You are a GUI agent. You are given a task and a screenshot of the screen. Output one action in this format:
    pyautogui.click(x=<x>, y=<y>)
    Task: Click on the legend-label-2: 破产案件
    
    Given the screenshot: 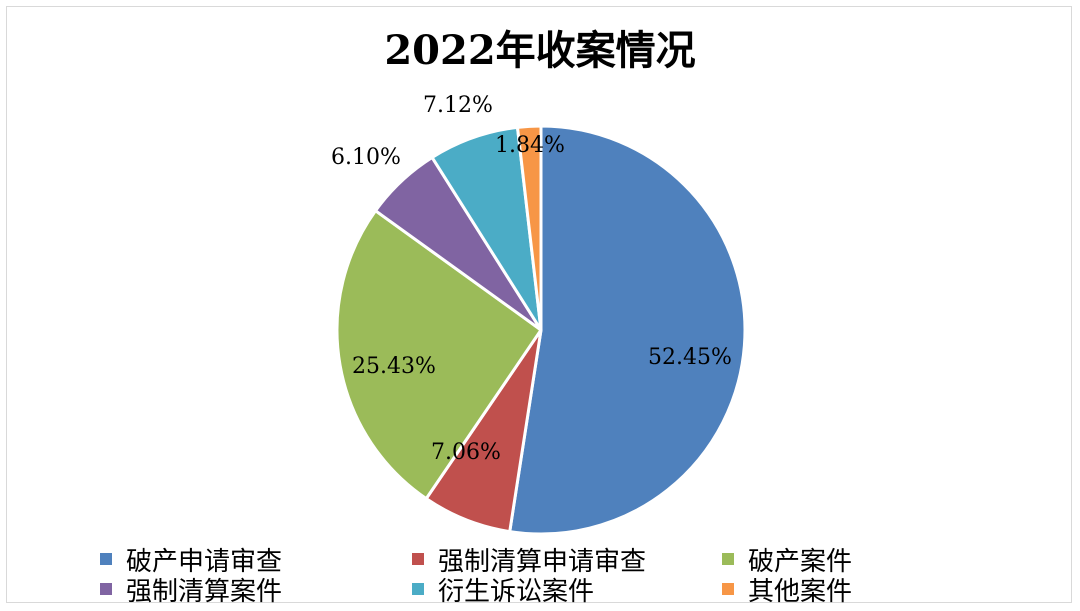 What is the action you would take?
    pyautogui.click(x=800, y=561)
    